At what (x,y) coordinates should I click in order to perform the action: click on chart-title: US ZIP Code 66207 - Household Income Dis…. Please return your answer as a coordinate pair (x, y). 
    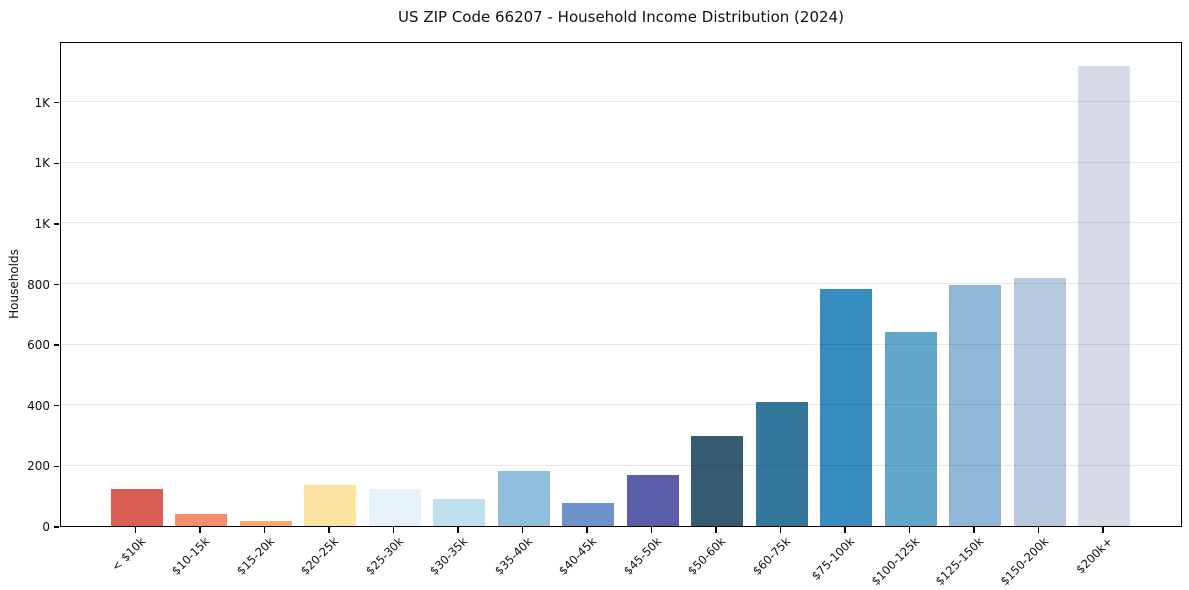
    Looking at the image, I should click on (621, 17).